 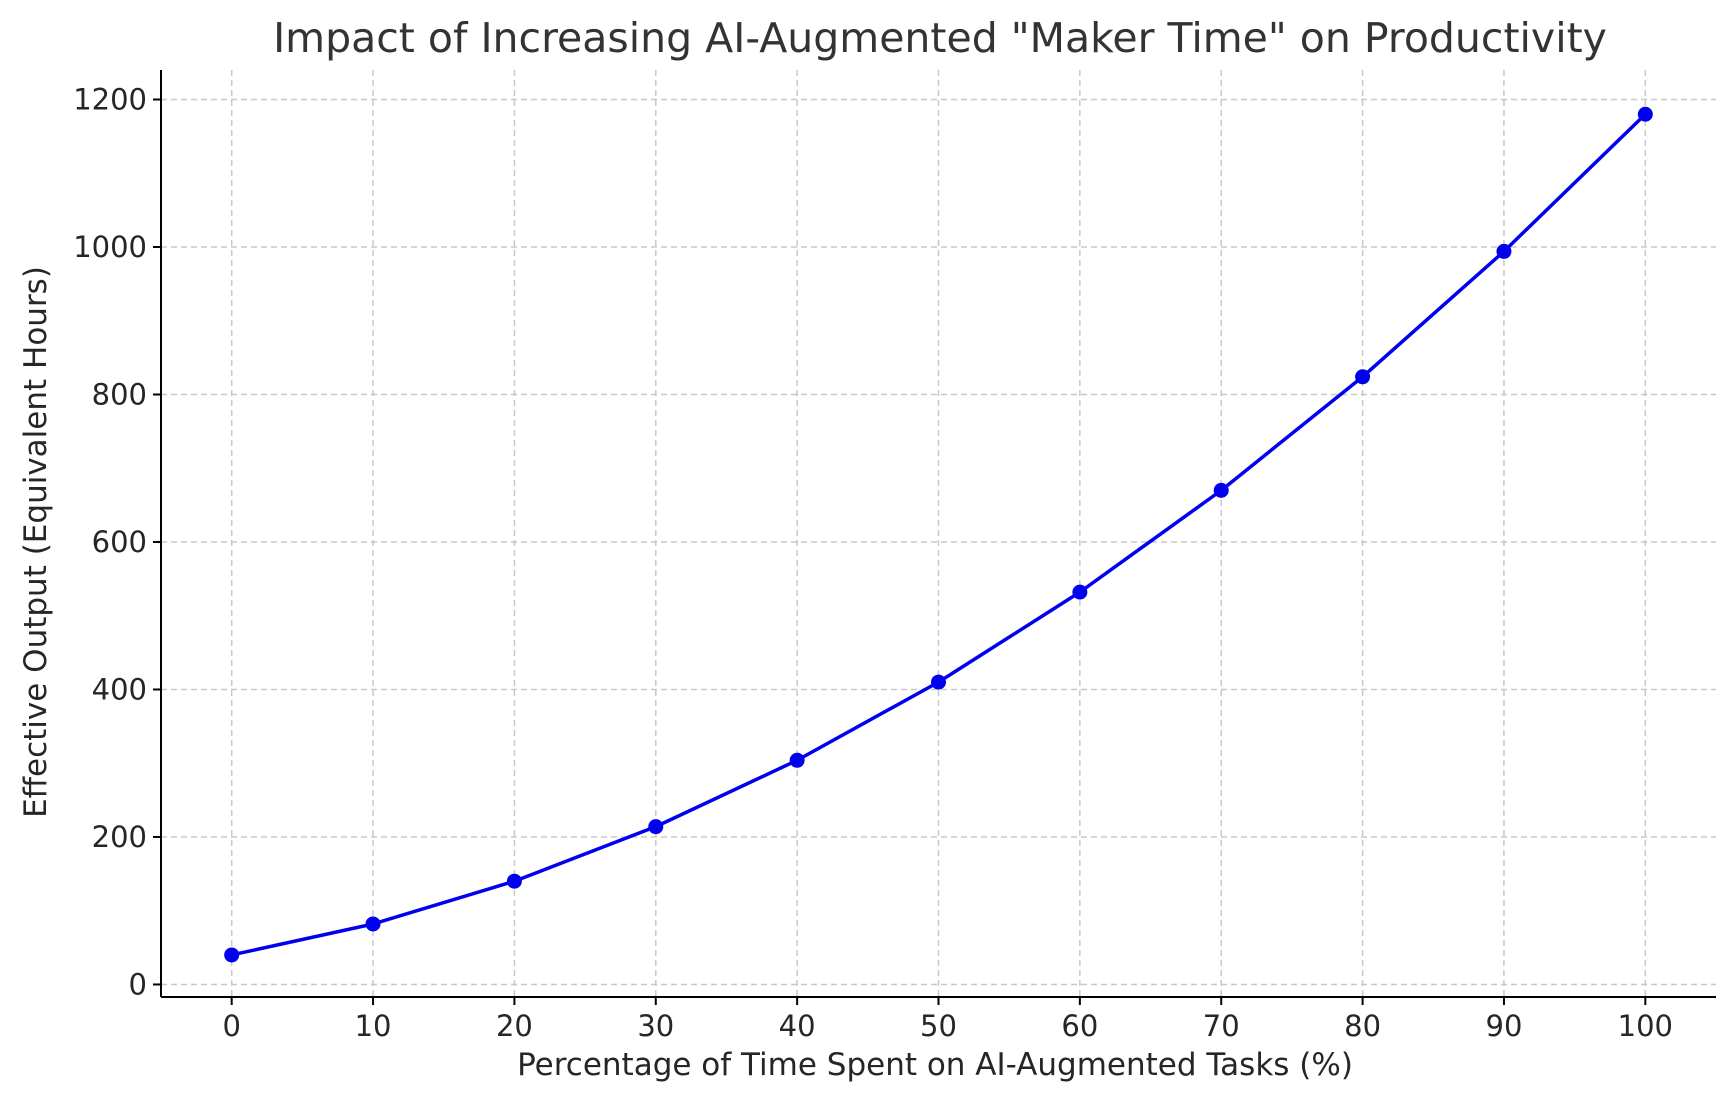 What do you see at coordinates (1221, 1026) in the screenshot?
I see `x-tick-label: 70` at bounding box center [1221, 1026].